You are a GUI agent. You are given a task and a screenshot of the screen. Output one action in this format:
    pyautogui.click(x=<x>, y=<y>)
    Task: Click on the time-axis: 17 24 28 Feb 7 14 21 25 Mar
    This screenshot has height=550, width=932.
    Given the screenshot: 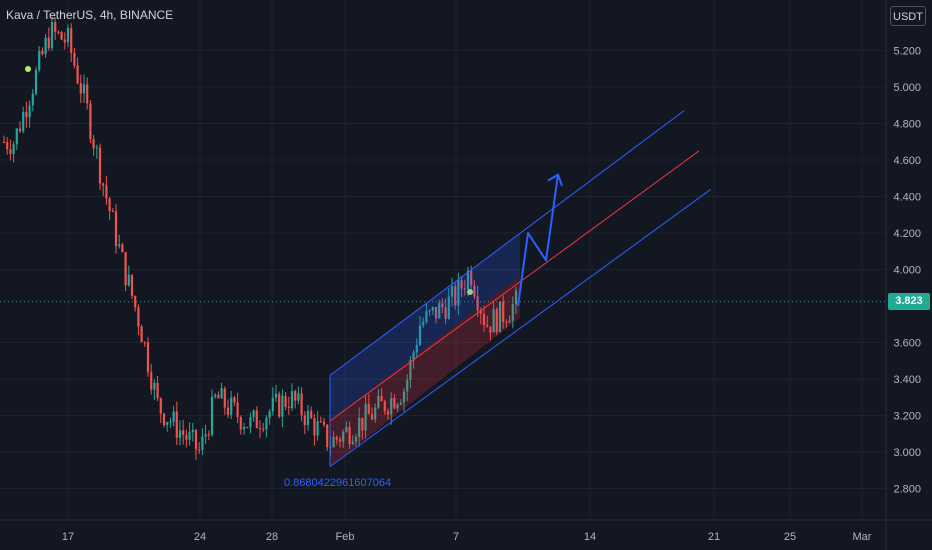 What is the action you would take?
    pyautogui.click(x=466, y=531)
    